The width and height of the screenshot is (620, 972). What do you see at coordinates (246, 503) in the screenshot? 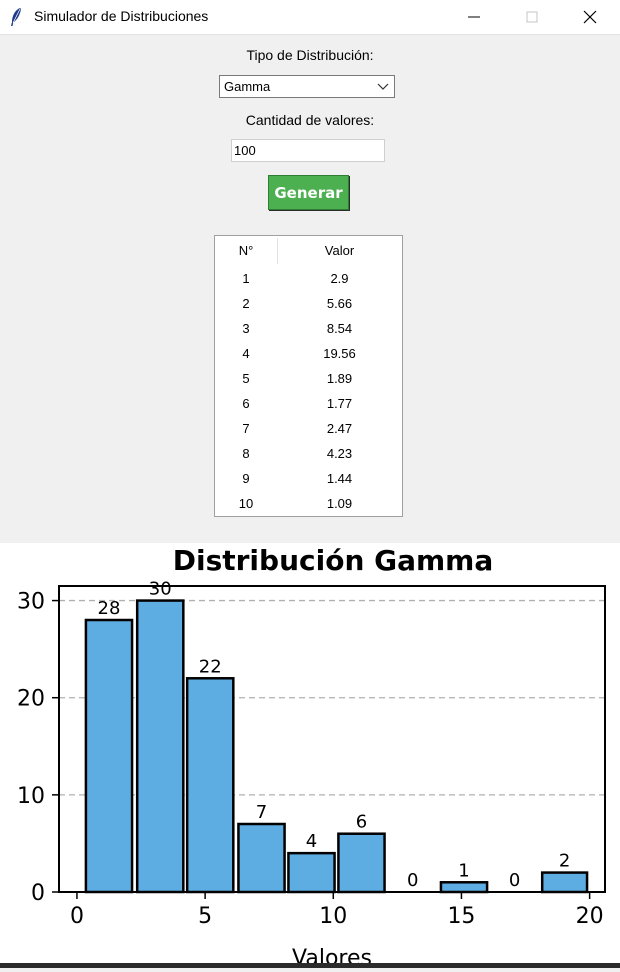
I see `row-number: 10` at bounding box center [246, 503].